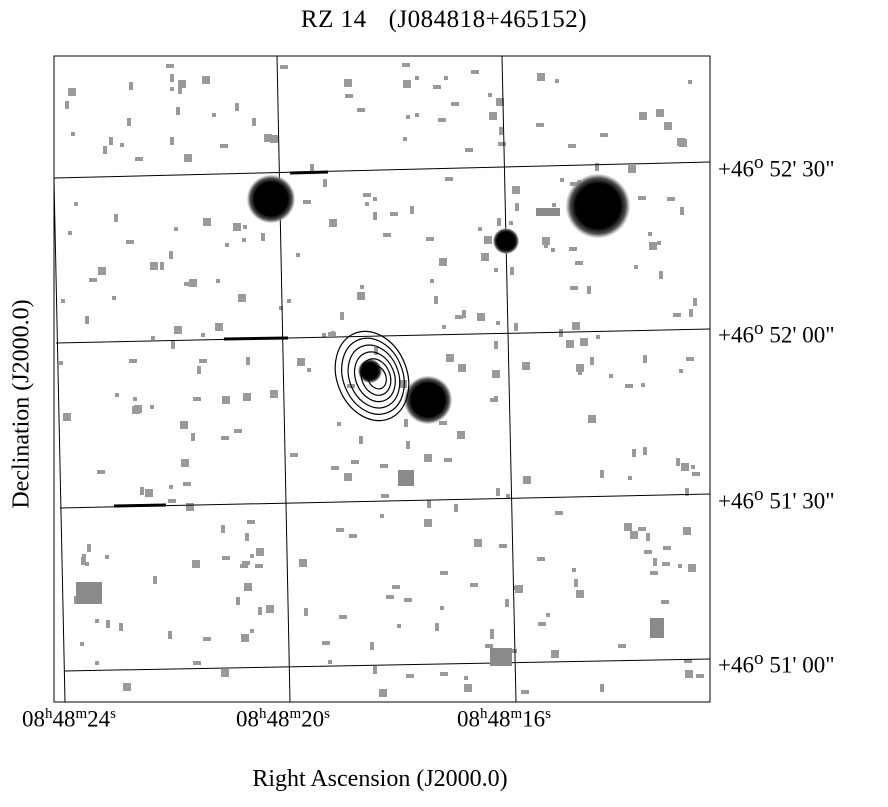 This screenshot has height=807, width=888. What do you see at coordinates (488, 19) in the screenshot?
I see `object-designation: (J084818+465152)` at bounding box center [488, 19].